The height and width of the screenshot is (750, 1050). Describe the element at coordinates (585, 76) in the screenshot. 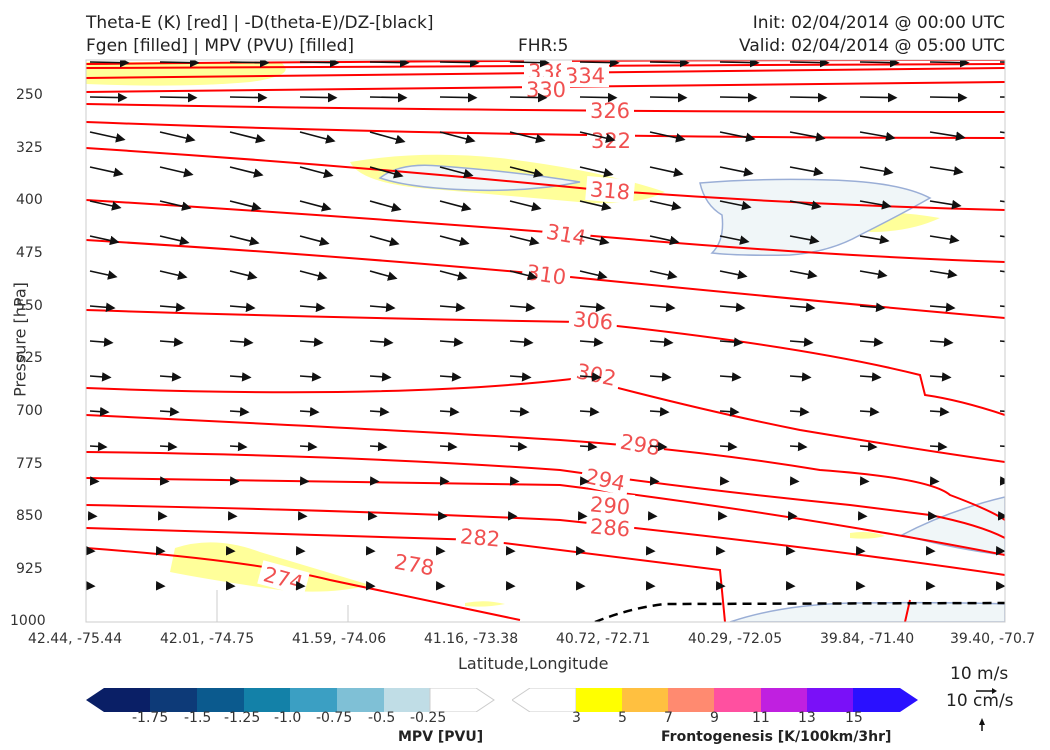

I see `contour-label-334: 334` at that location.